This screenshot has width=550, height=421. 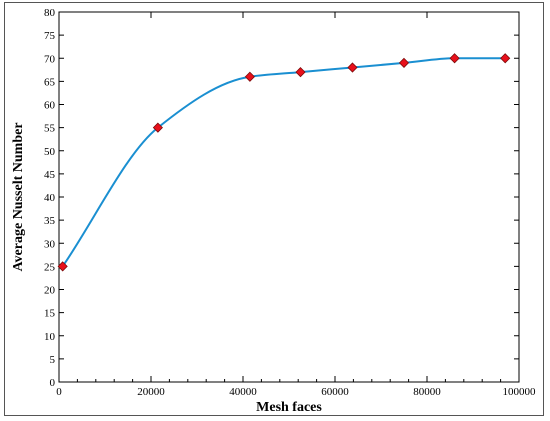 I want to click on y-tick-label: 5, so click(x=53, y=360).